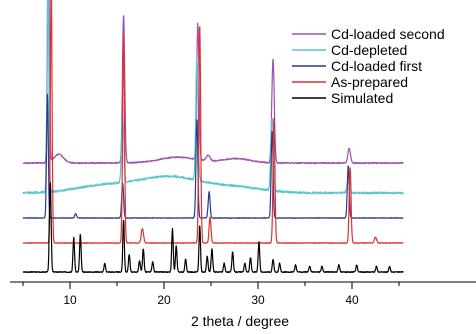  I want to click on legend-label: Cd-loaded second, so click(388, 34).